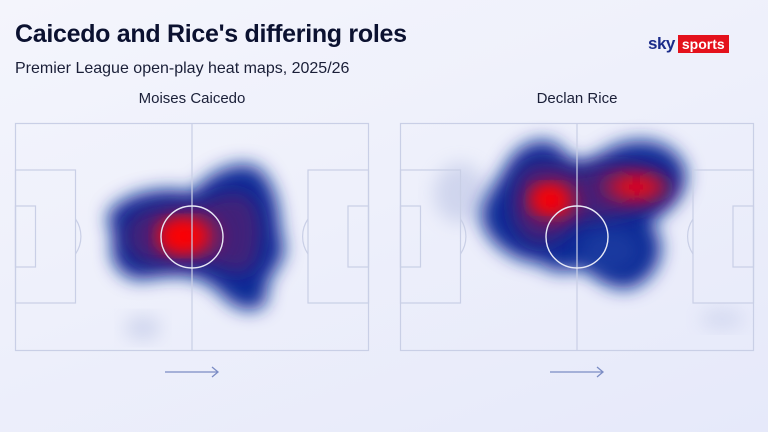  I want to click on player-name-rice: Declan Rice, so click(577, 98).